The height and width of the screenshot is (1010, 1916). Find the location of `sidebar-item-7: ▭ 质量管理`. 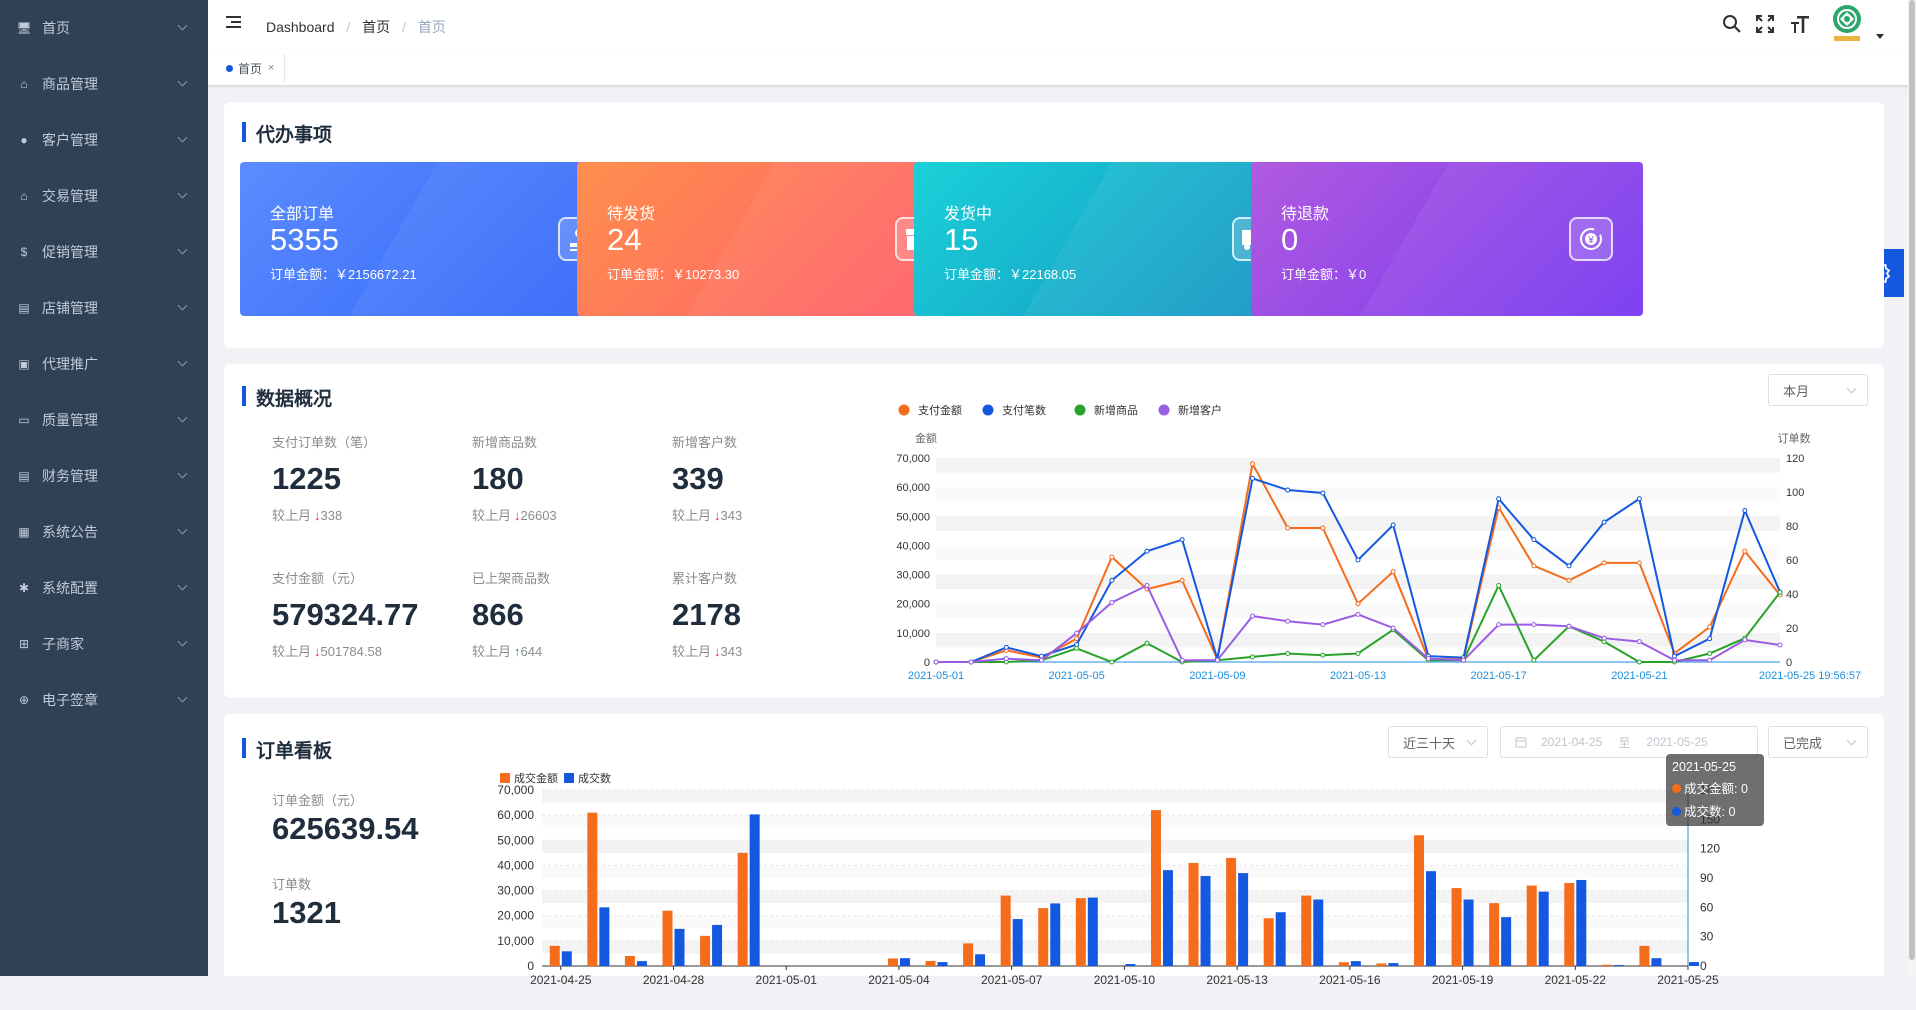

sidebar-item-7: ▭ 质量管理 is located at coordinates (104, 420).